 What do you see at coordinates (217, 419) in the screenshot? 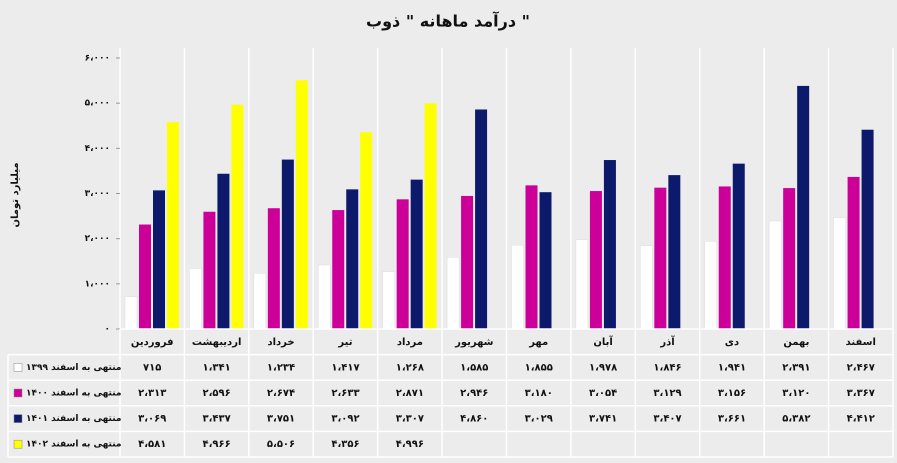
I see `data-label: ۳،۴۳۷` at bounding box center [217, 419].